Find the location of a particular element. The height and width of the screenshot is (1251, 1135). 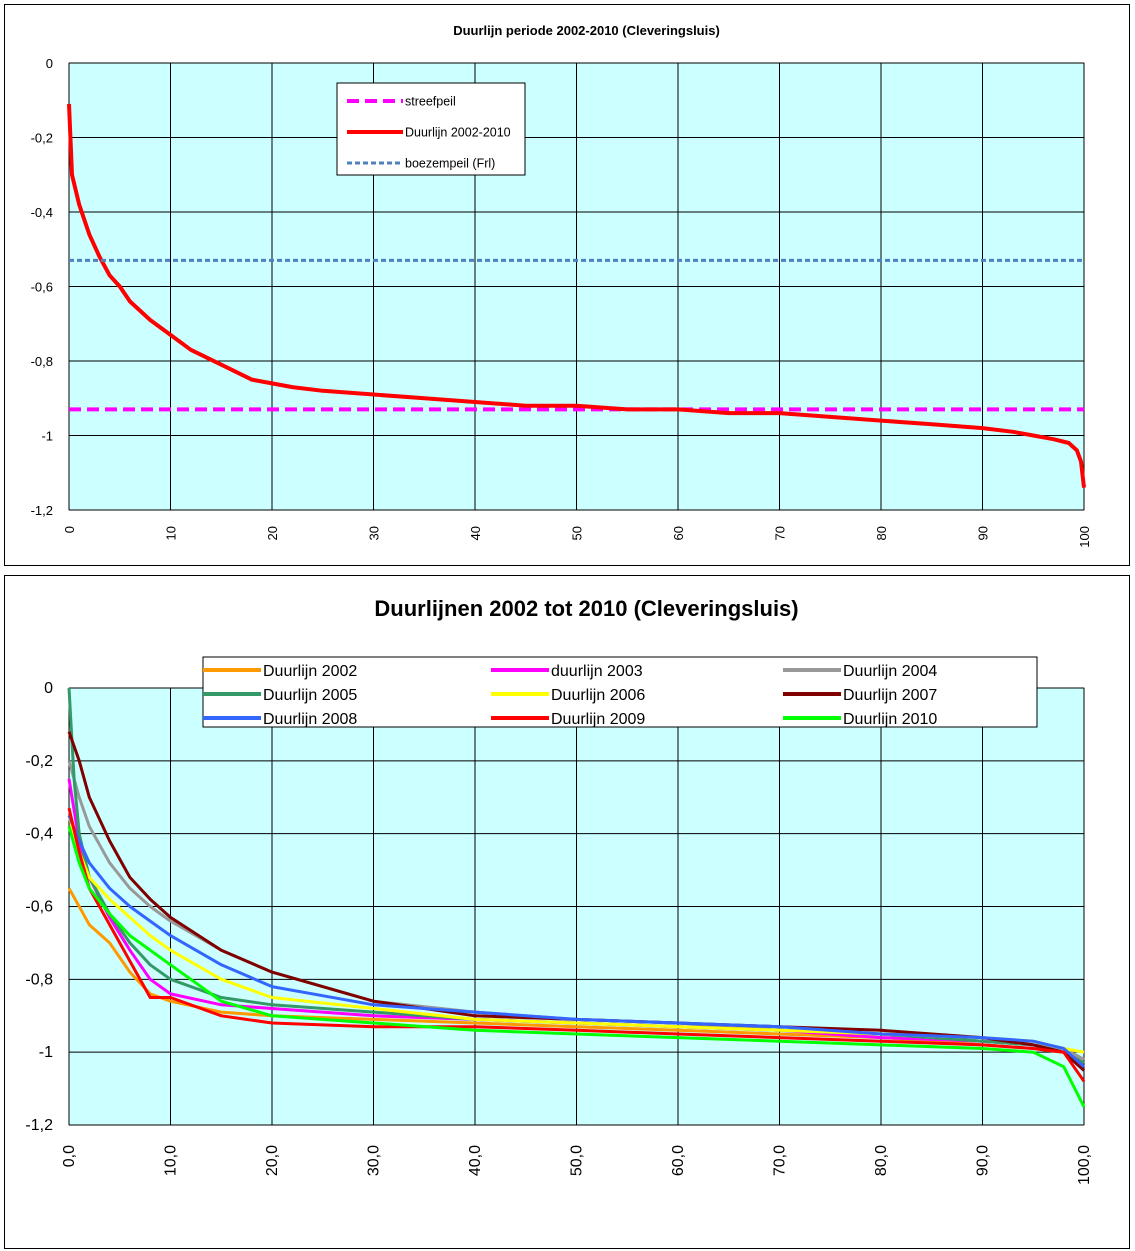

x-tick-label: 0 is located at coordinates (69, 529).